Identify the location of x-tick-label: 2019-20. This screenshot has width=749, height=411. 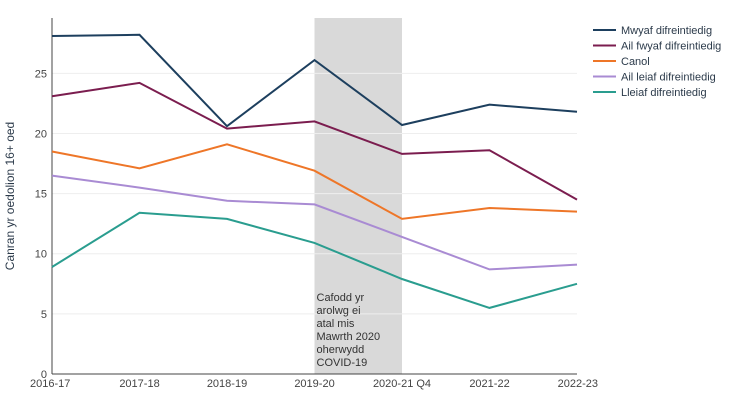
(314, 384).